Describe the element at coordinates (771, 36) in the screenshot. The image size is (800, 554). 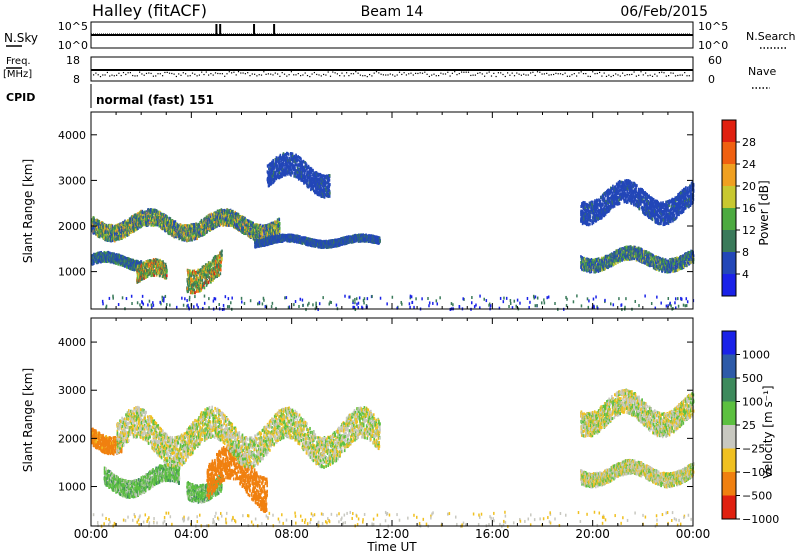
I see `nsearch-label: N.Search` at that location.